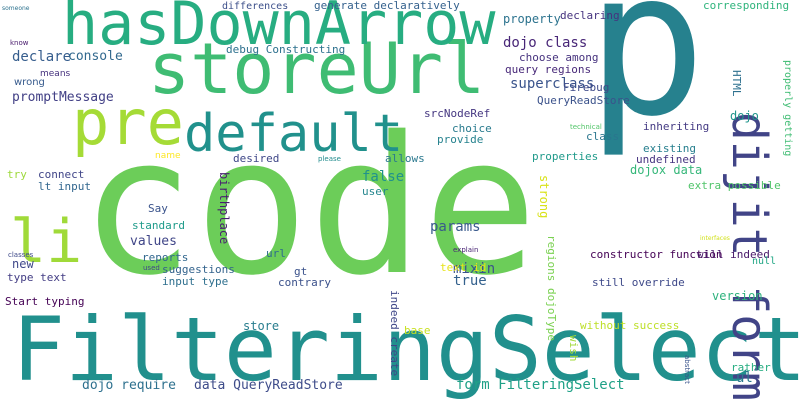 Image resolution: width=800 pixels, height=400 pixels. I want to click on word-promptmessage: promptMessage, so click(63, 97).